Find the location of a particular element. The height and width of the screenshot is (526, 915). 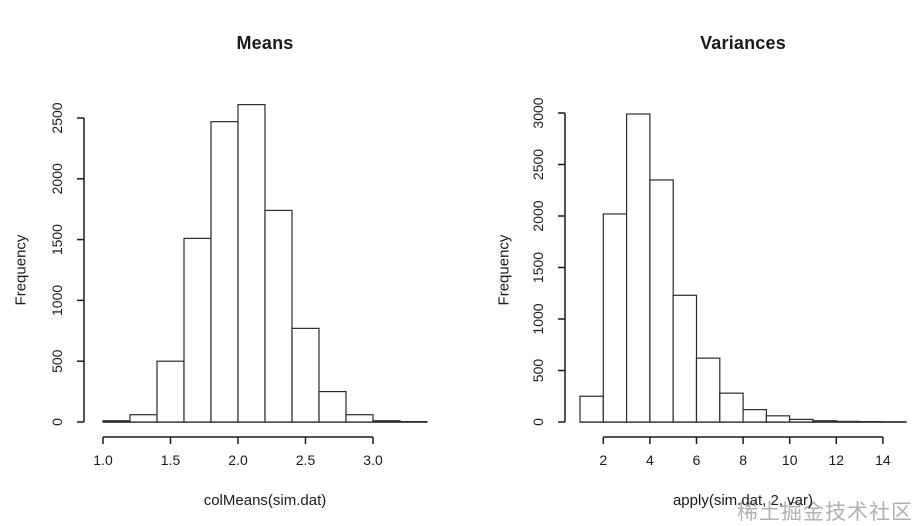

svg-text: 2.5 is located at coordinates (306, 460).